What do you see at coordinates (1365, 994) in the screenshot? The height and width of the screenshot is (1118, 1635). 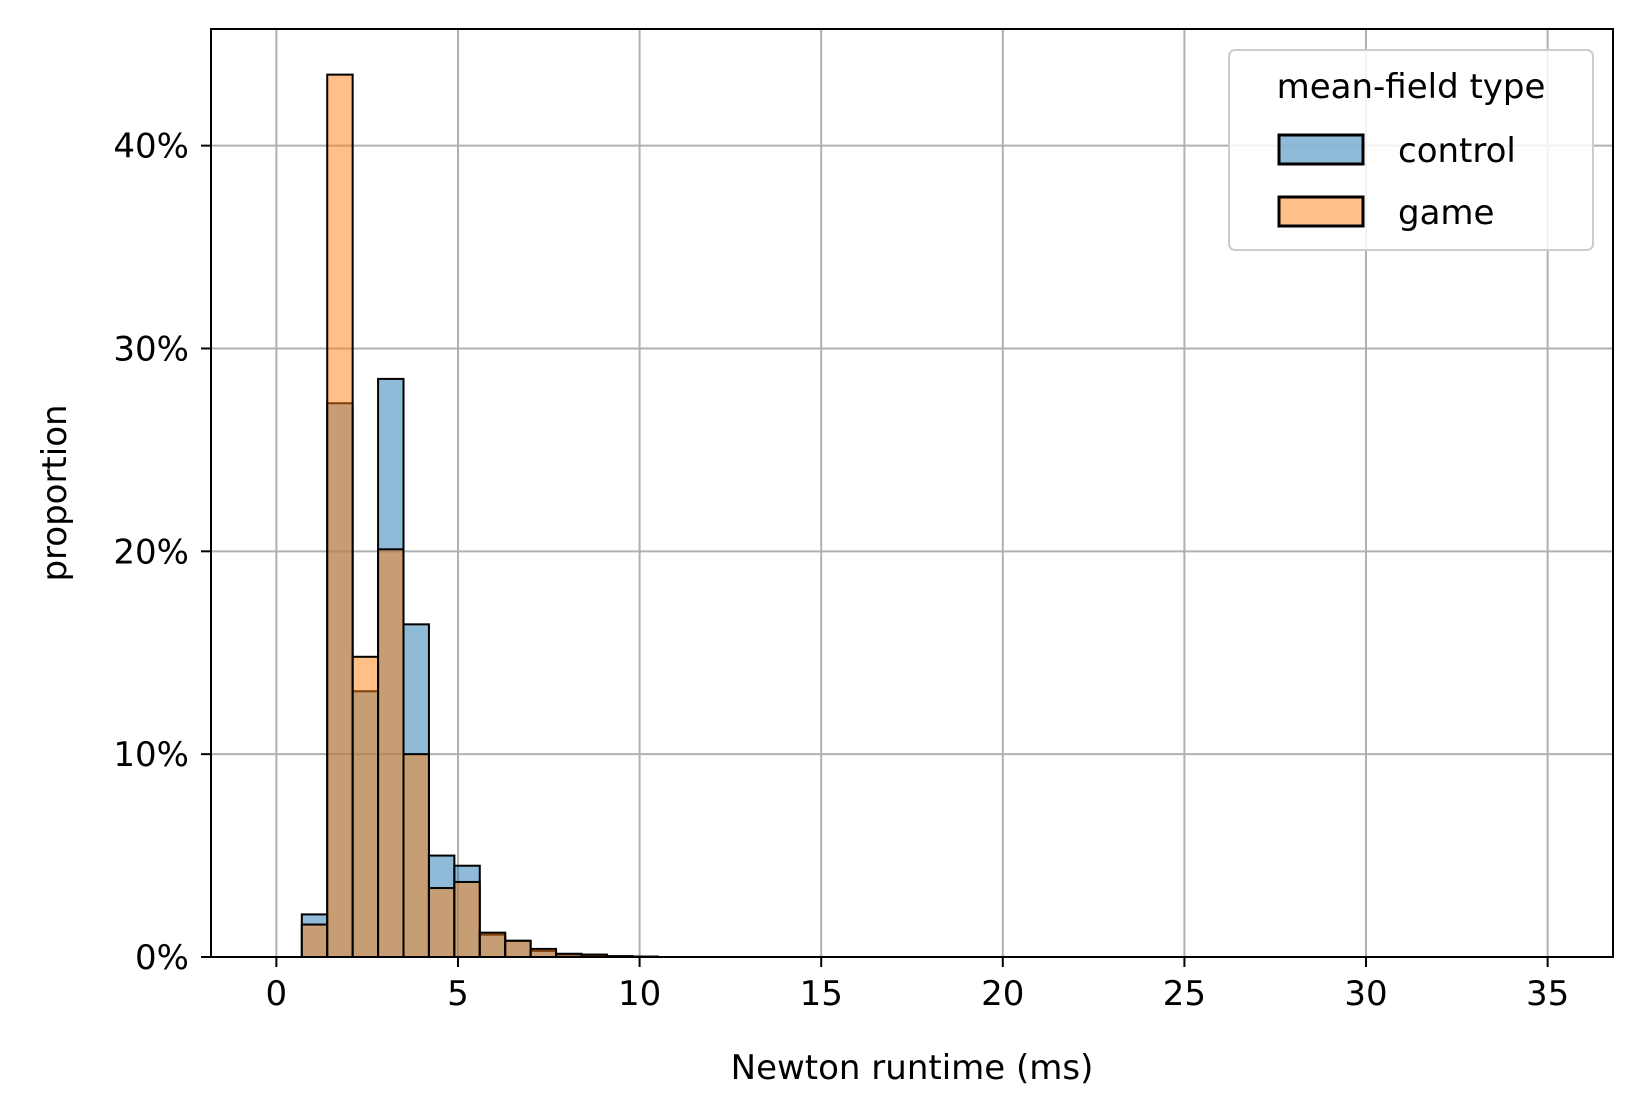 I see `x-tick-label-6: 30` at bounding box center [1365, 994].